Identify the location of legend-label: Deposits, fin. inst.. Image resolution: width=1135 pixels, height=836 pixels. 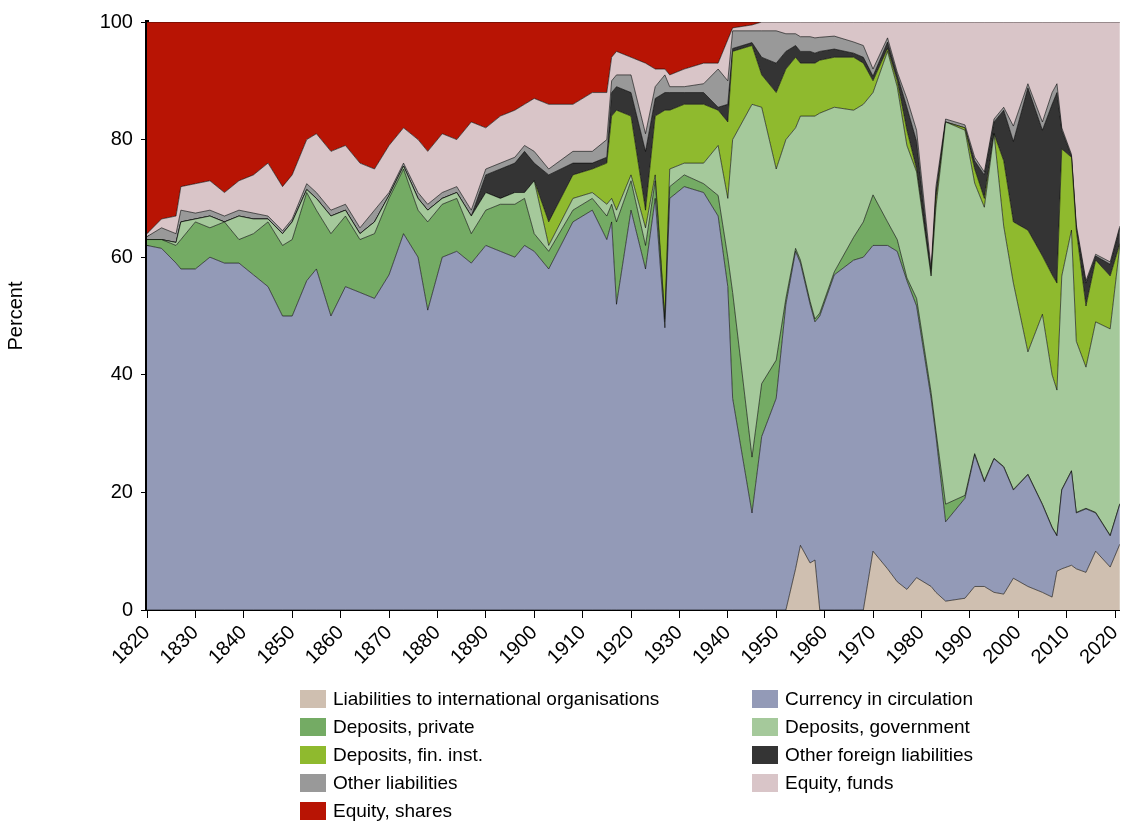
(408, 755).